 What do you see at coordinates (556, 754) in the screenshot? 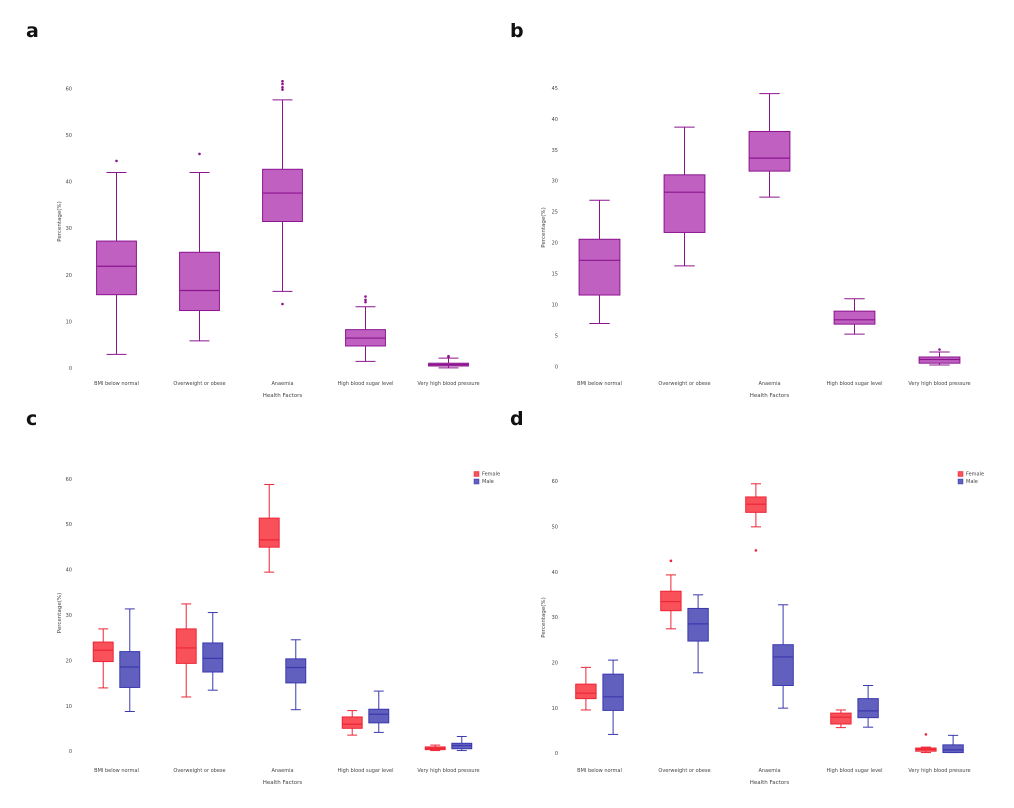
I see `y-tick-label: 0` at bounding box center [556, 754].